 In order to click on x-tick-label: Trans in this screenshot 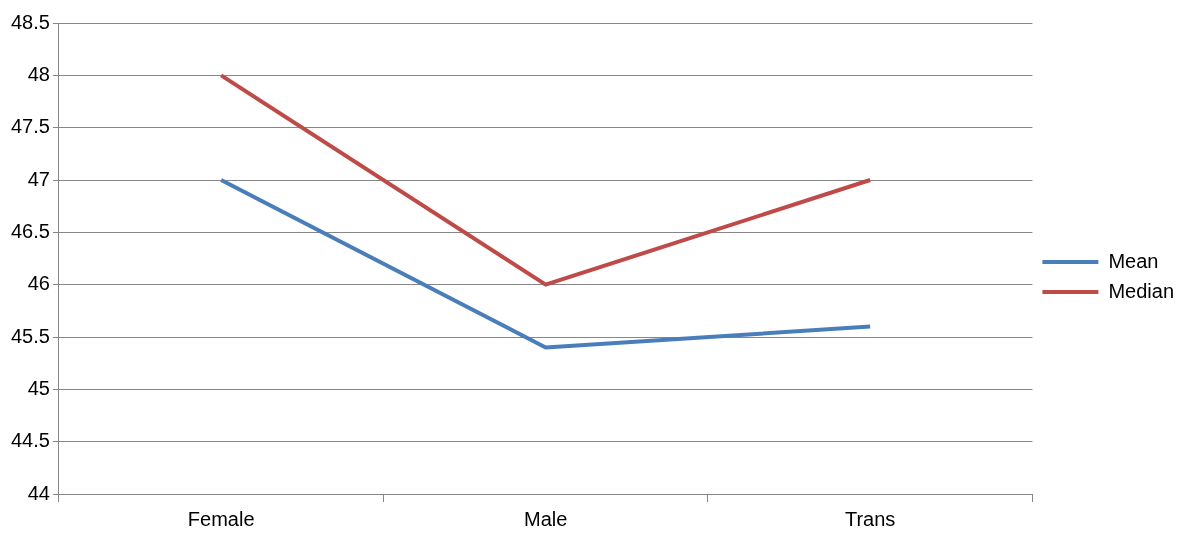, I will do `click(870, 518)`.